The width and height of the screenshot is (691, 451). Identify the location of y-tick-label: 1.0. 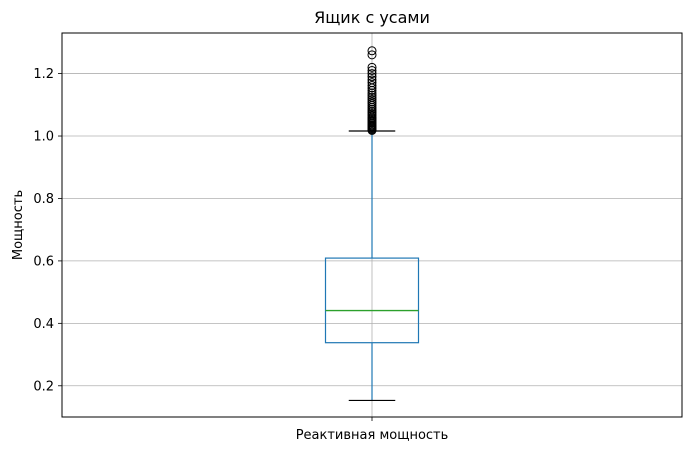
(43, 137).